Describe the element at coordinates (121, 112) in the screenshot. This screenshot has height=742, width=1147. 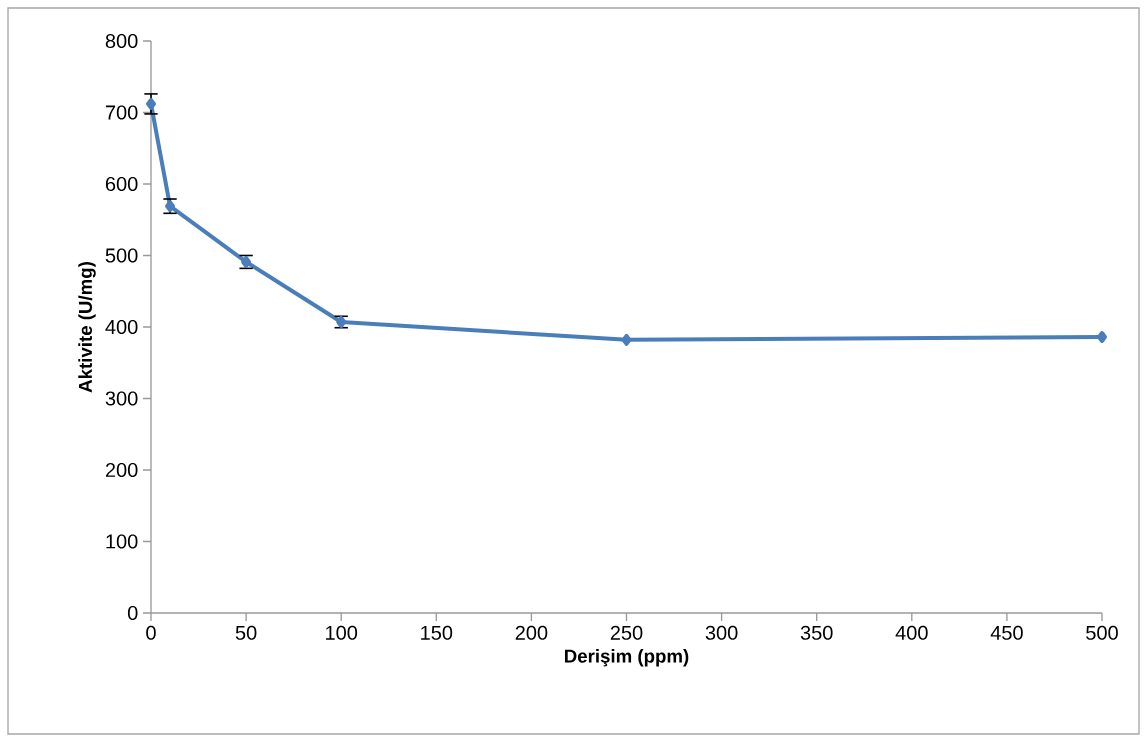
I see `y-tick-label: 700` at that location.